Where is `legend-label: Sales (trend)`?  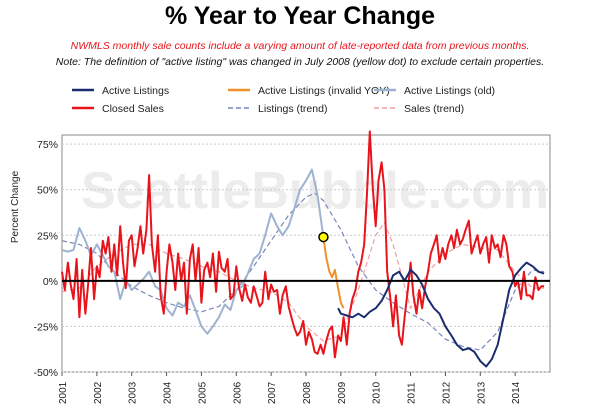 legend-label: Sales (trend) is located at coordinates (434, 109).